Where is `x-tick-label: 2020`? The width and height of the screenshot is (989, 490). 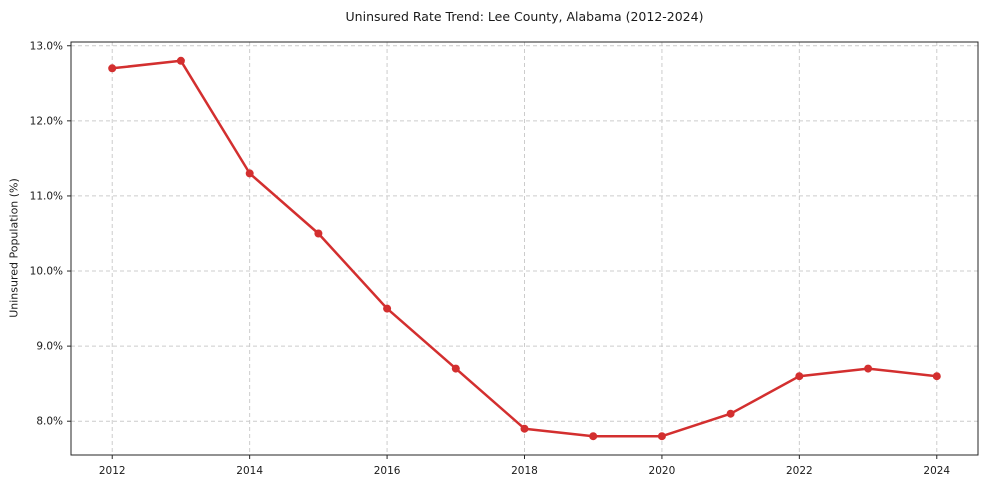
x-tick-label: 2020 is located at coordinates (662, 471).